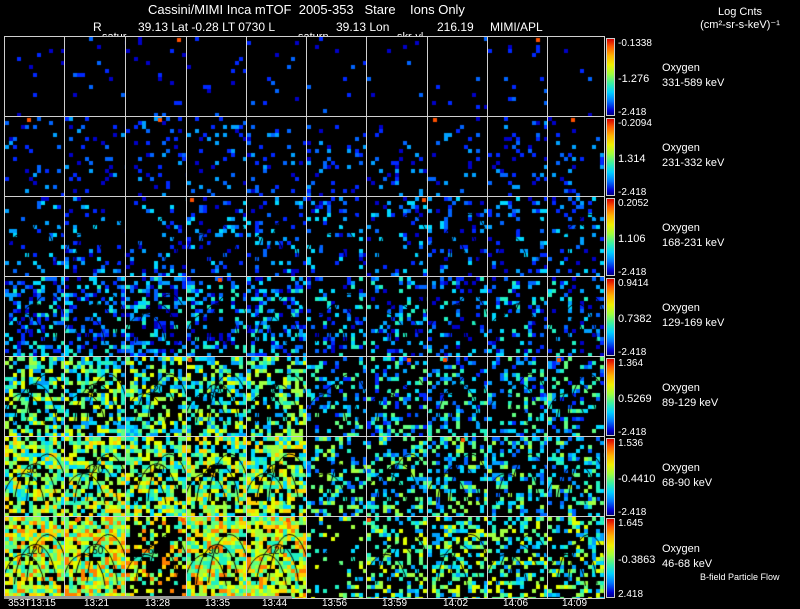  What do you see at coordinates (363, 27) in the screenshot?
I see `lon-label: 39.13 Lon` at bounding box center [363, 27].